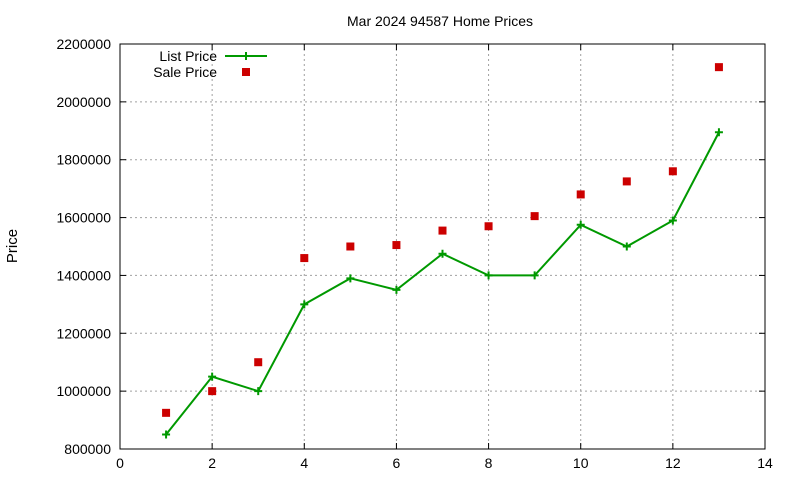  I want to click on x-tick-label: 8, so click(489, 463).